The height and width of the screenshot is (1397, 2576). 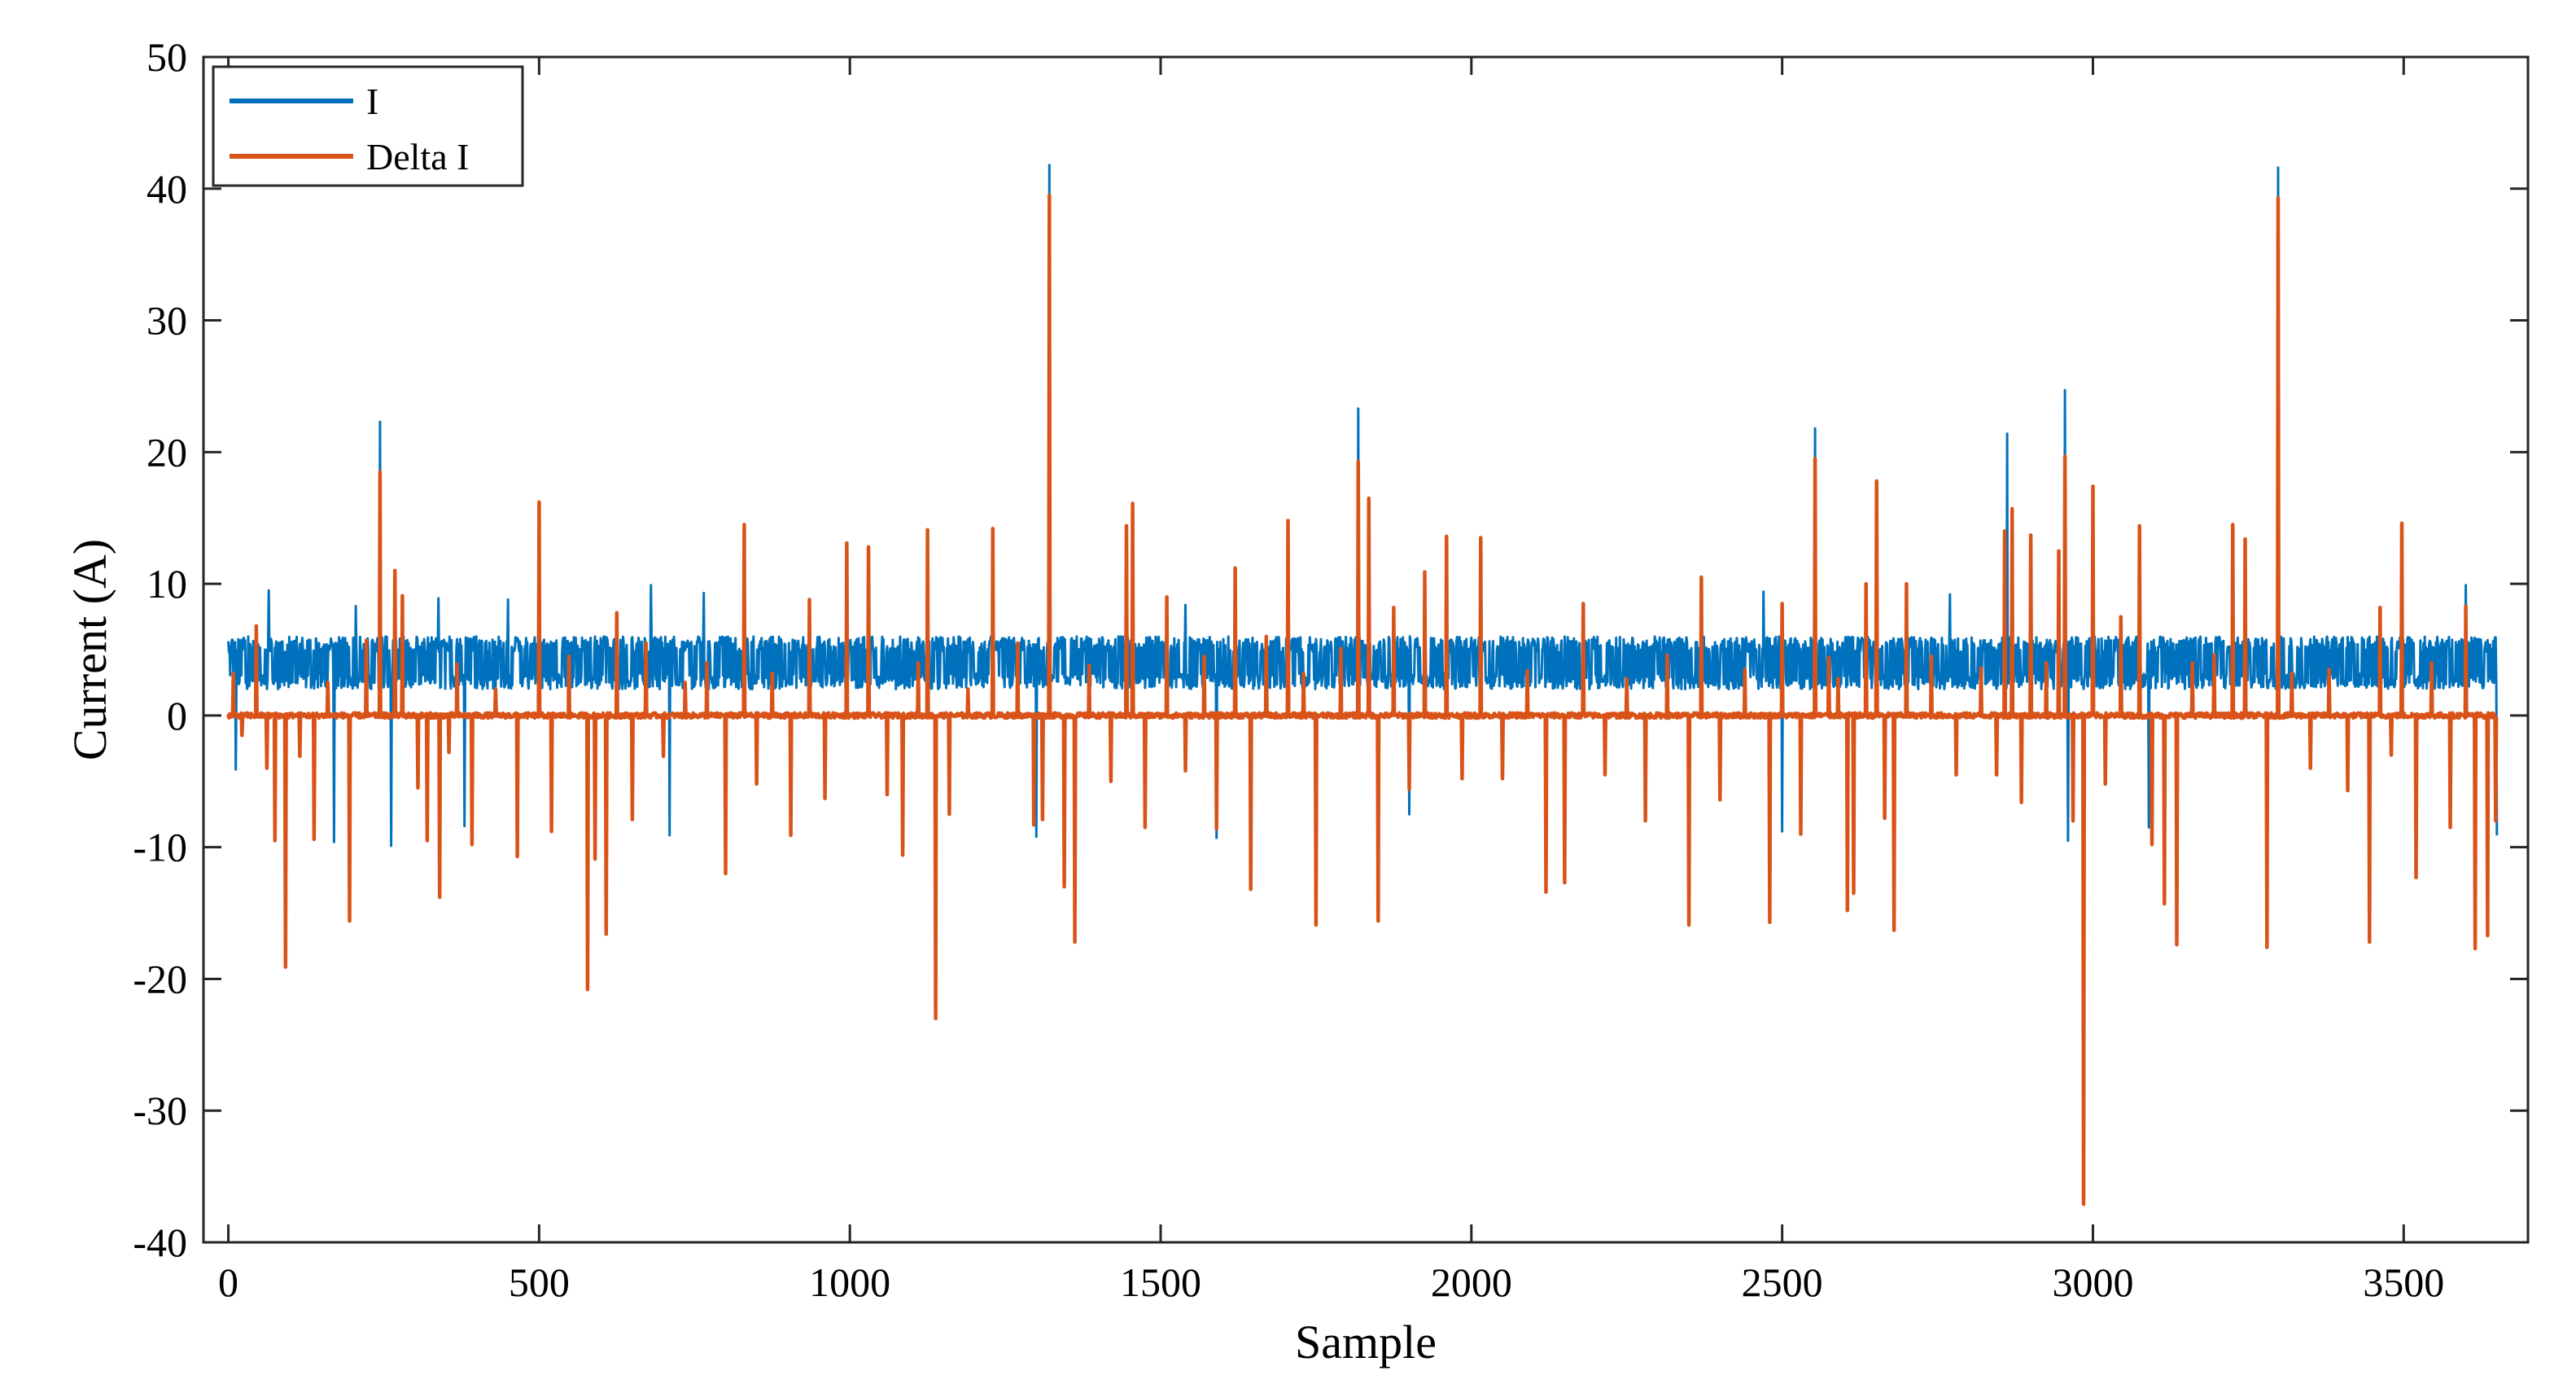 I want to click on y-tick-label: 10, so click(x=167, y=584).